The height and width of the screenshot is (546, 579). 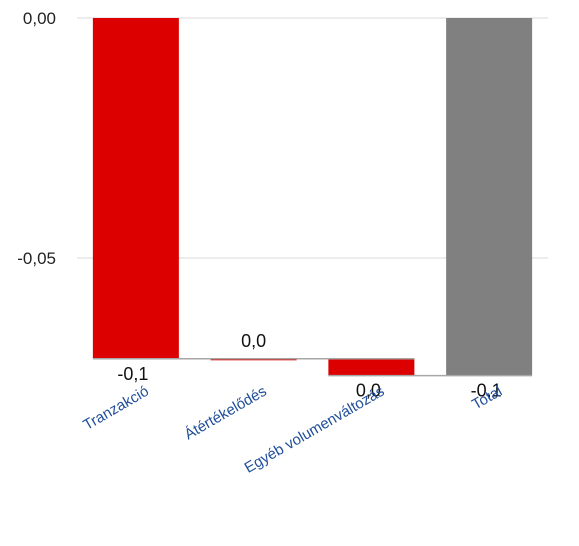 What do you see at coordinates (36, 138) in the screenshot?
I see `y-axis-tick-labels: 0,00 -0,05` at bounding box center [36, 138].